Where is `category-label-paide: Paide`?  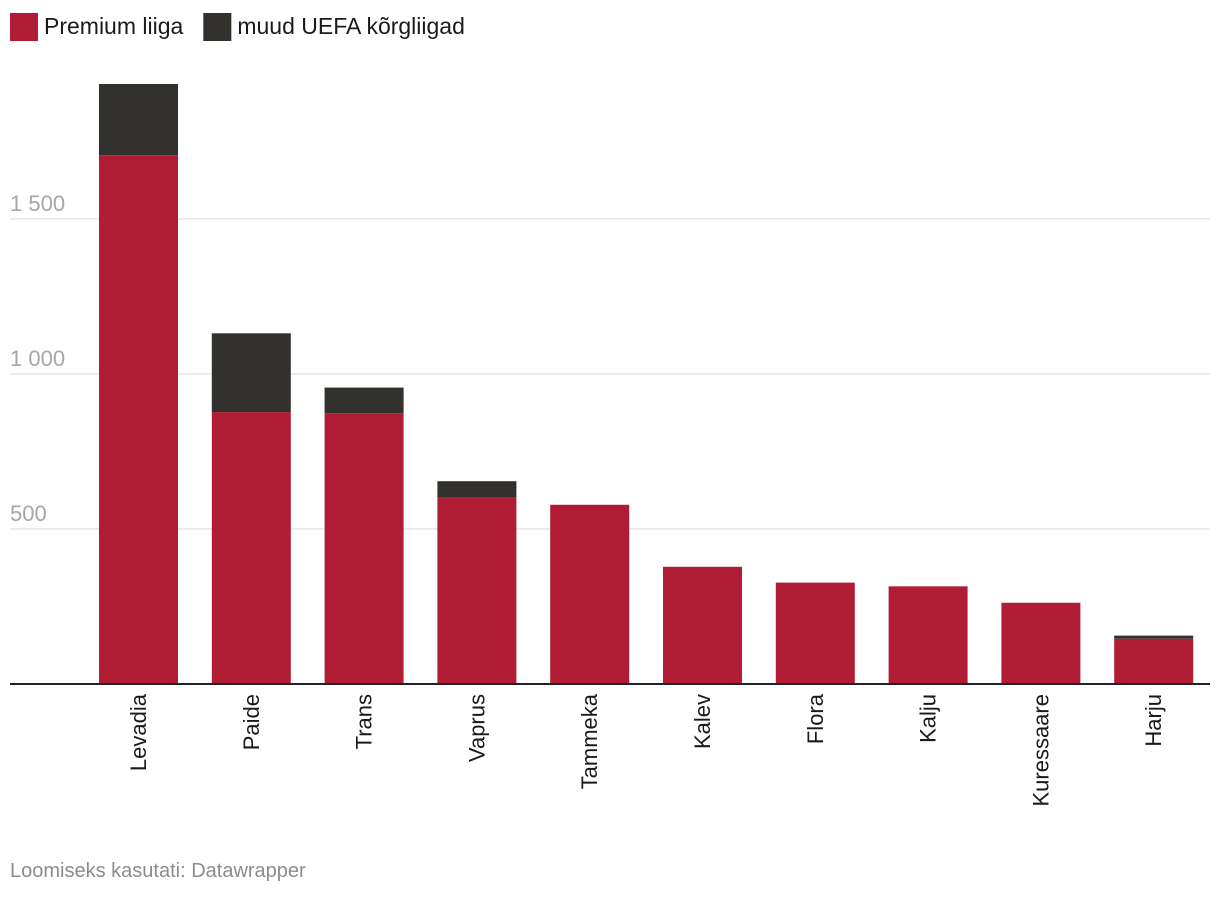 category-label-paide: Paide is located at coordinates (251, 722).